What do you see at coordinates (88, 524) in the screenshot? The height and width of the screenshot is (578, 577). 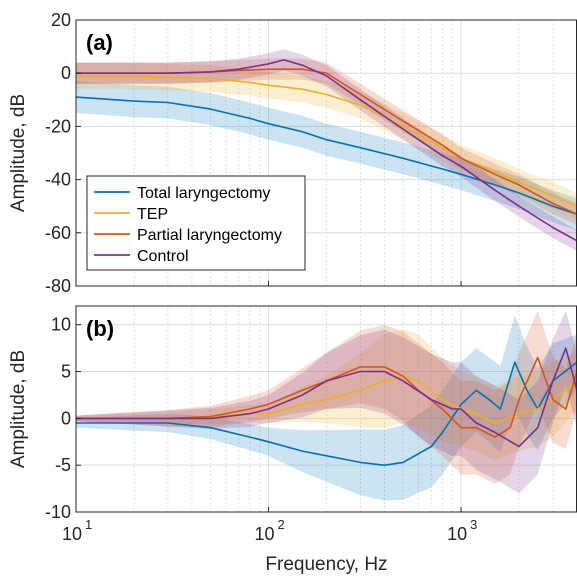 I see `x-tick-exponent: 1` at bounding box center [88, 524].